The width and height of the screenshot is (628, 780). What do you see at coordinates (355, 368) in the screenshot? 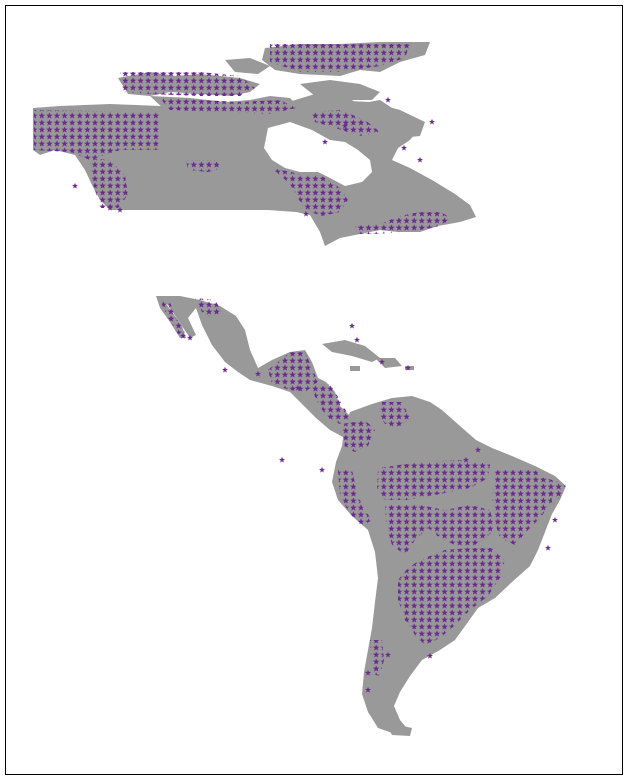
I see `jamaica` at bounding box center [355, 368].